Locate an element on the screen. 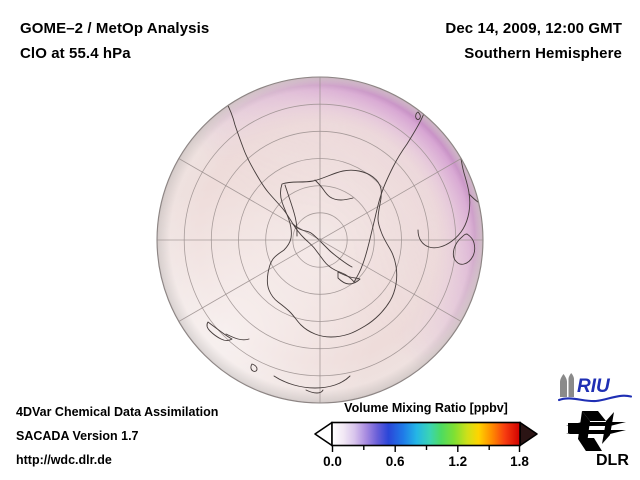 The height and width of the screenshot is (480, 640). colorbar-title: Volume Mixing Ratio [ppbv] is located at coordinates (426, 408).